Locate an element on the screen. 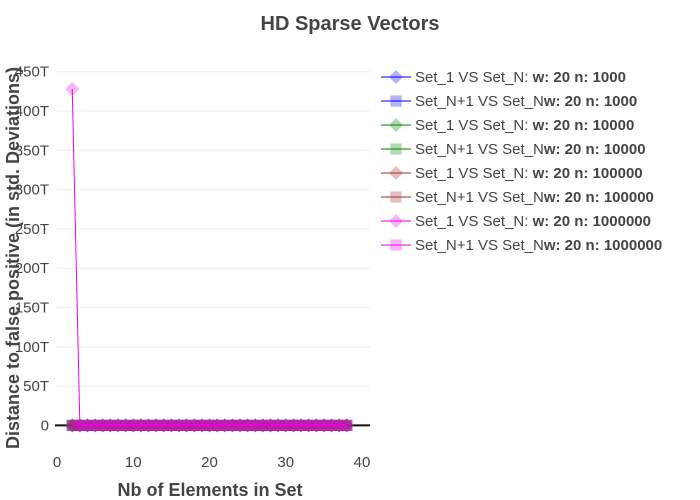 Image resolution: width=700 pixels, height=500 pixels. x-tick-label: 40 is located at coordinates (362, 462).